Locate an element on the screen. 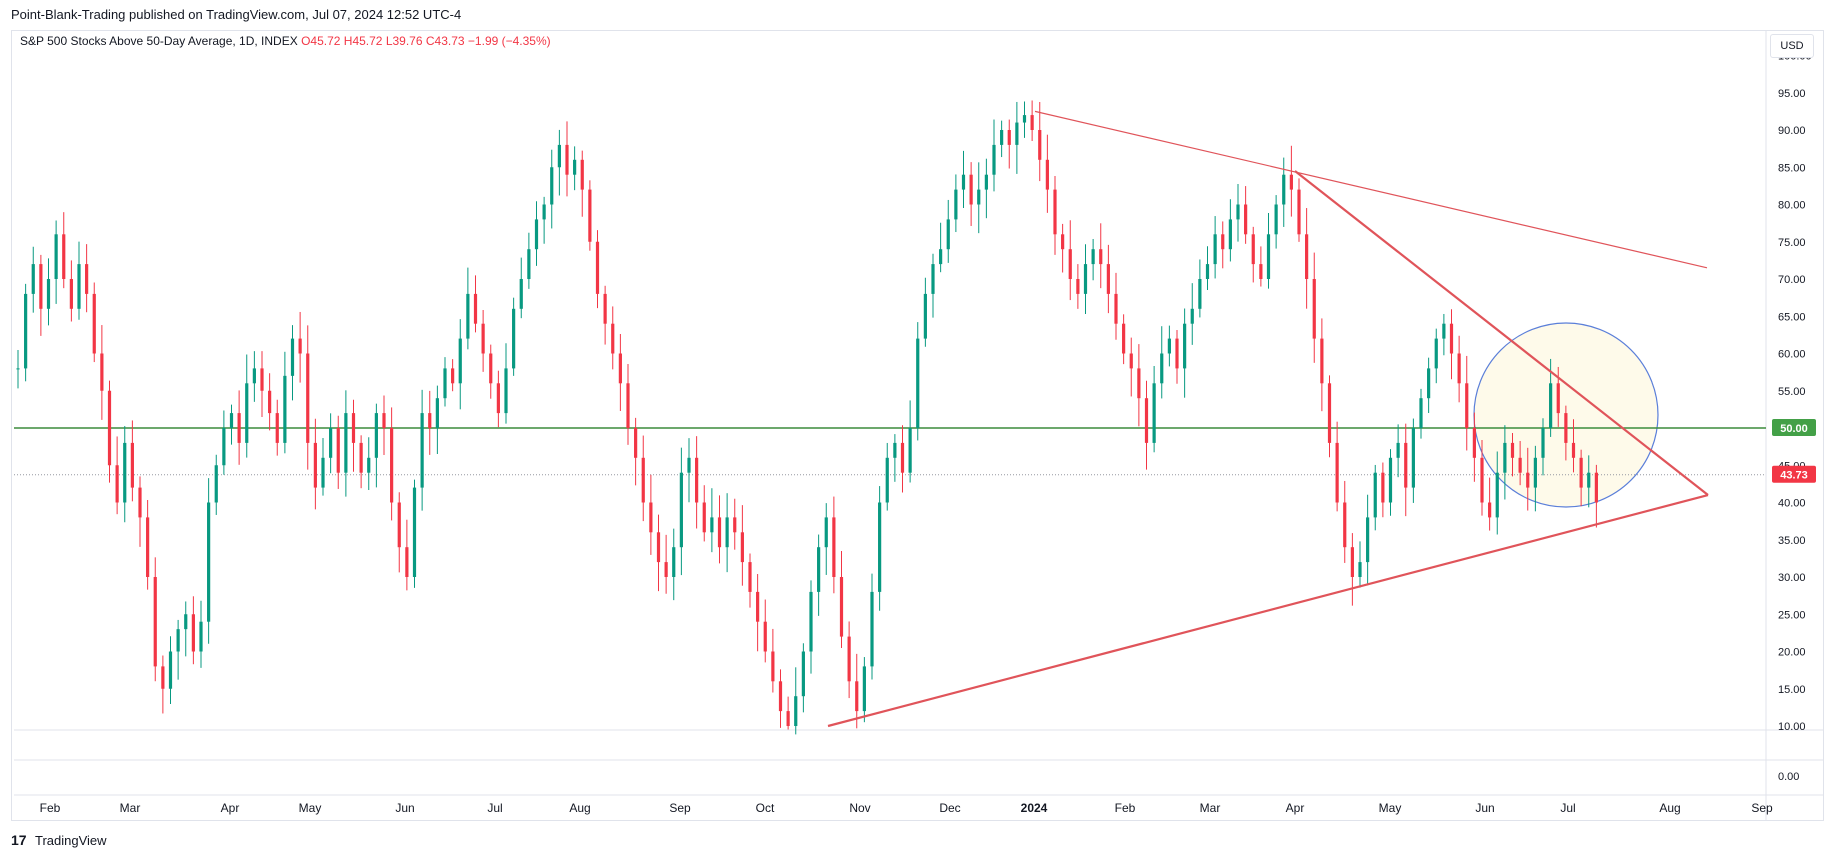  last-price-label: 43.73 is located at coordinates (1794, 476).